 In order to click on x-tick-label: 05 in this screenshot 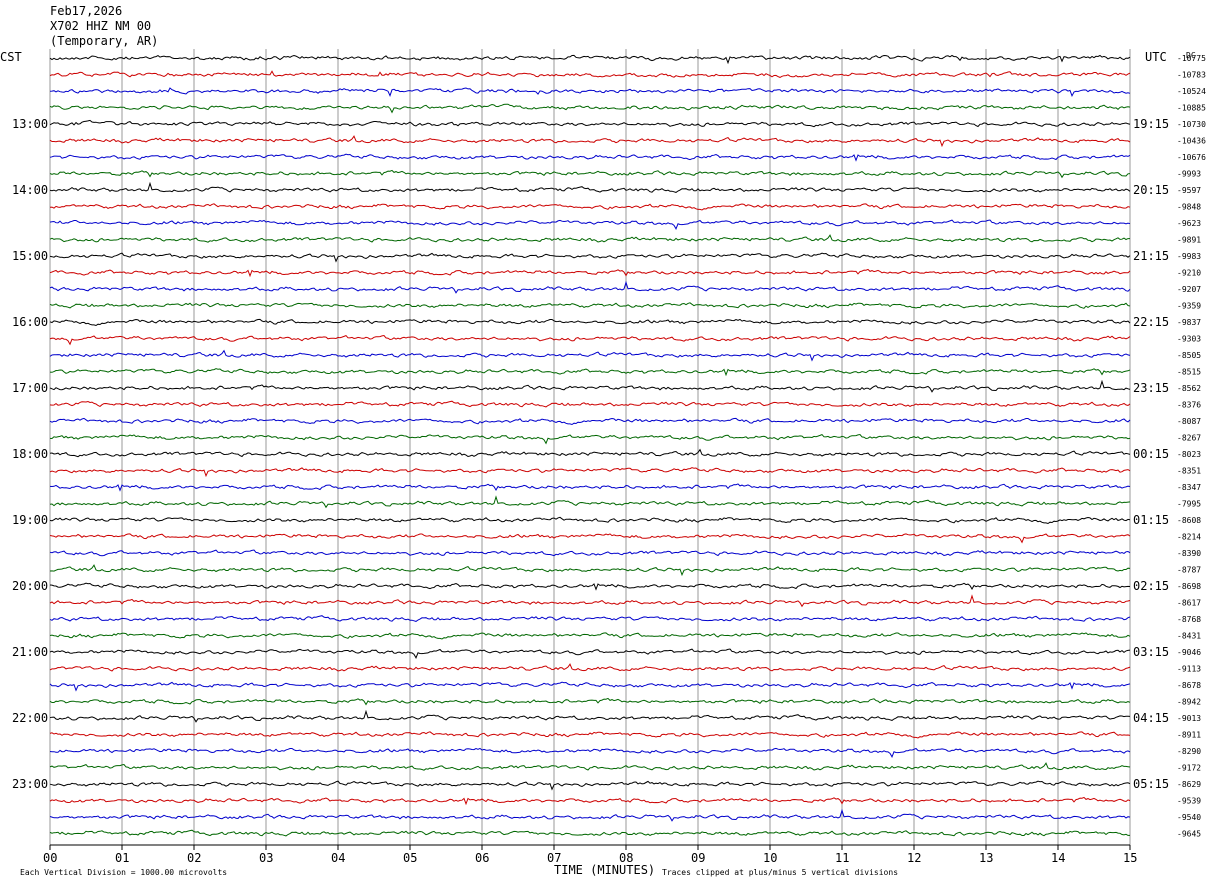, I will do `click(410, 858)`.